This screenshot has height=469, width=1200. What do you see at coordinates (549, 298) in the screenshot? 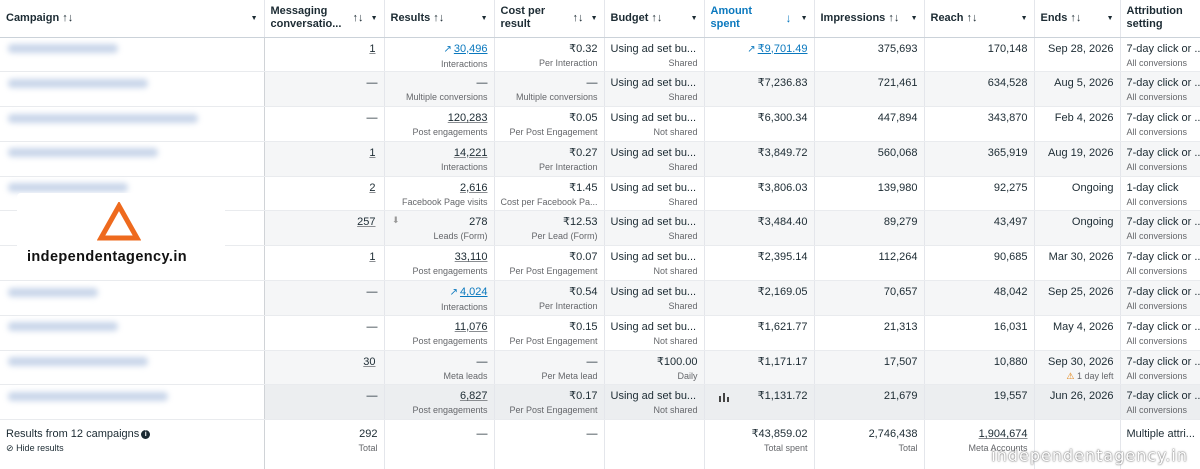
I see `cost-cell: ₹0.54 Per Interaction` at bounding box center [549, 298].